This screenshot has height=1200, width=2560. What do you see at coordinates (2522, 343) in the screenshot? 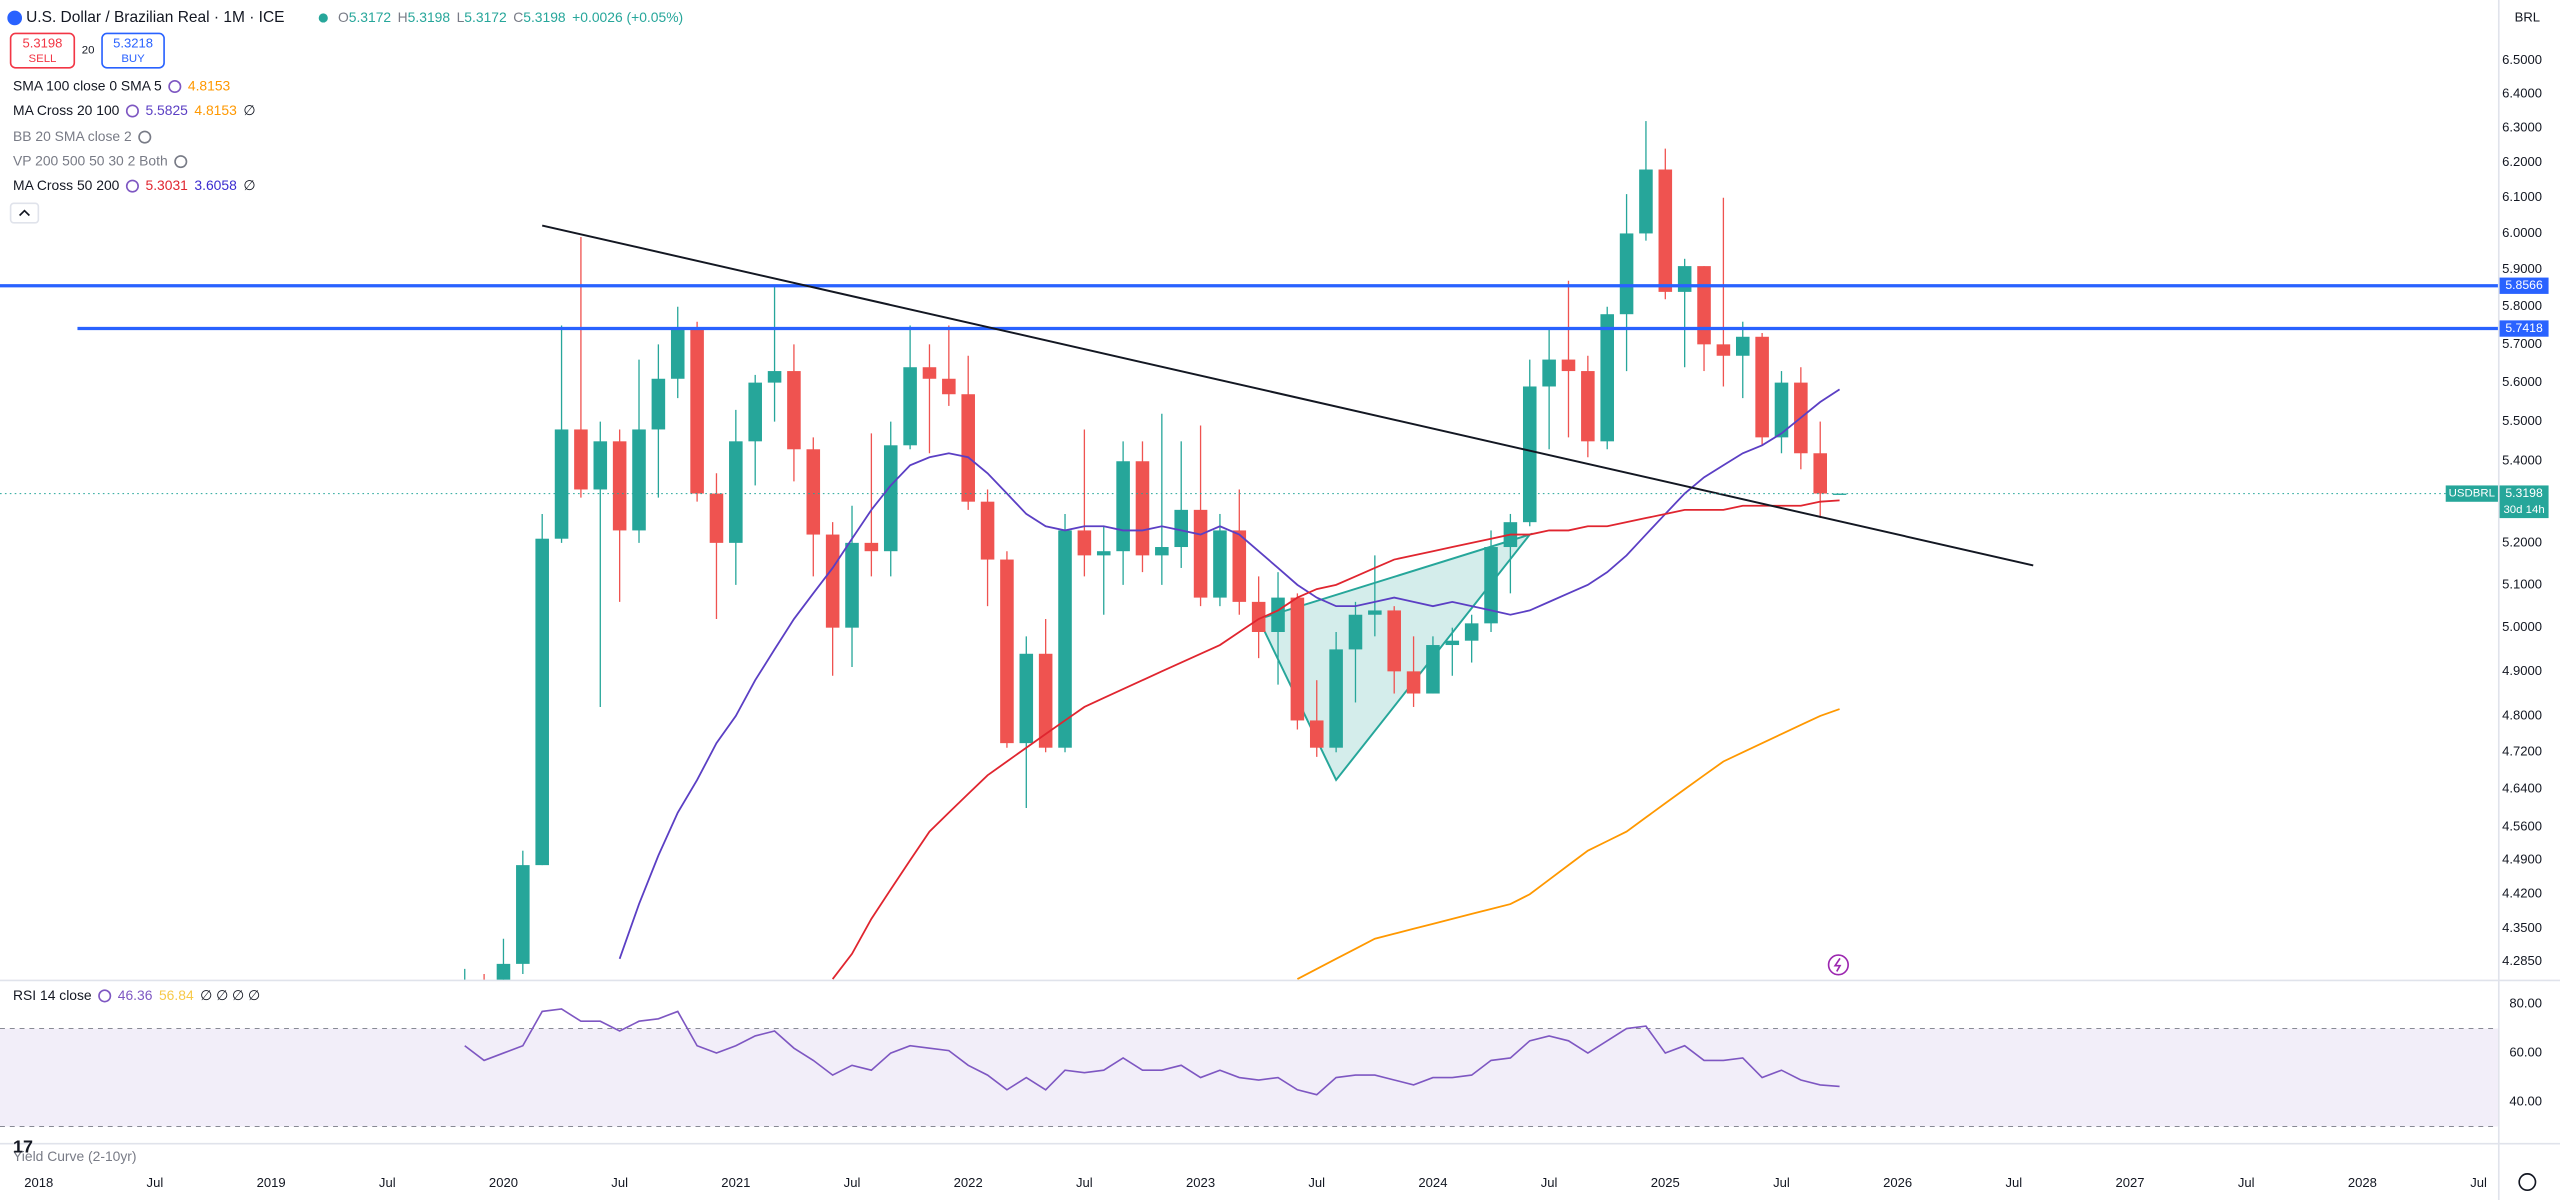
I see `y-tick-label: 5.7000` at bounding box center [2522, 343].